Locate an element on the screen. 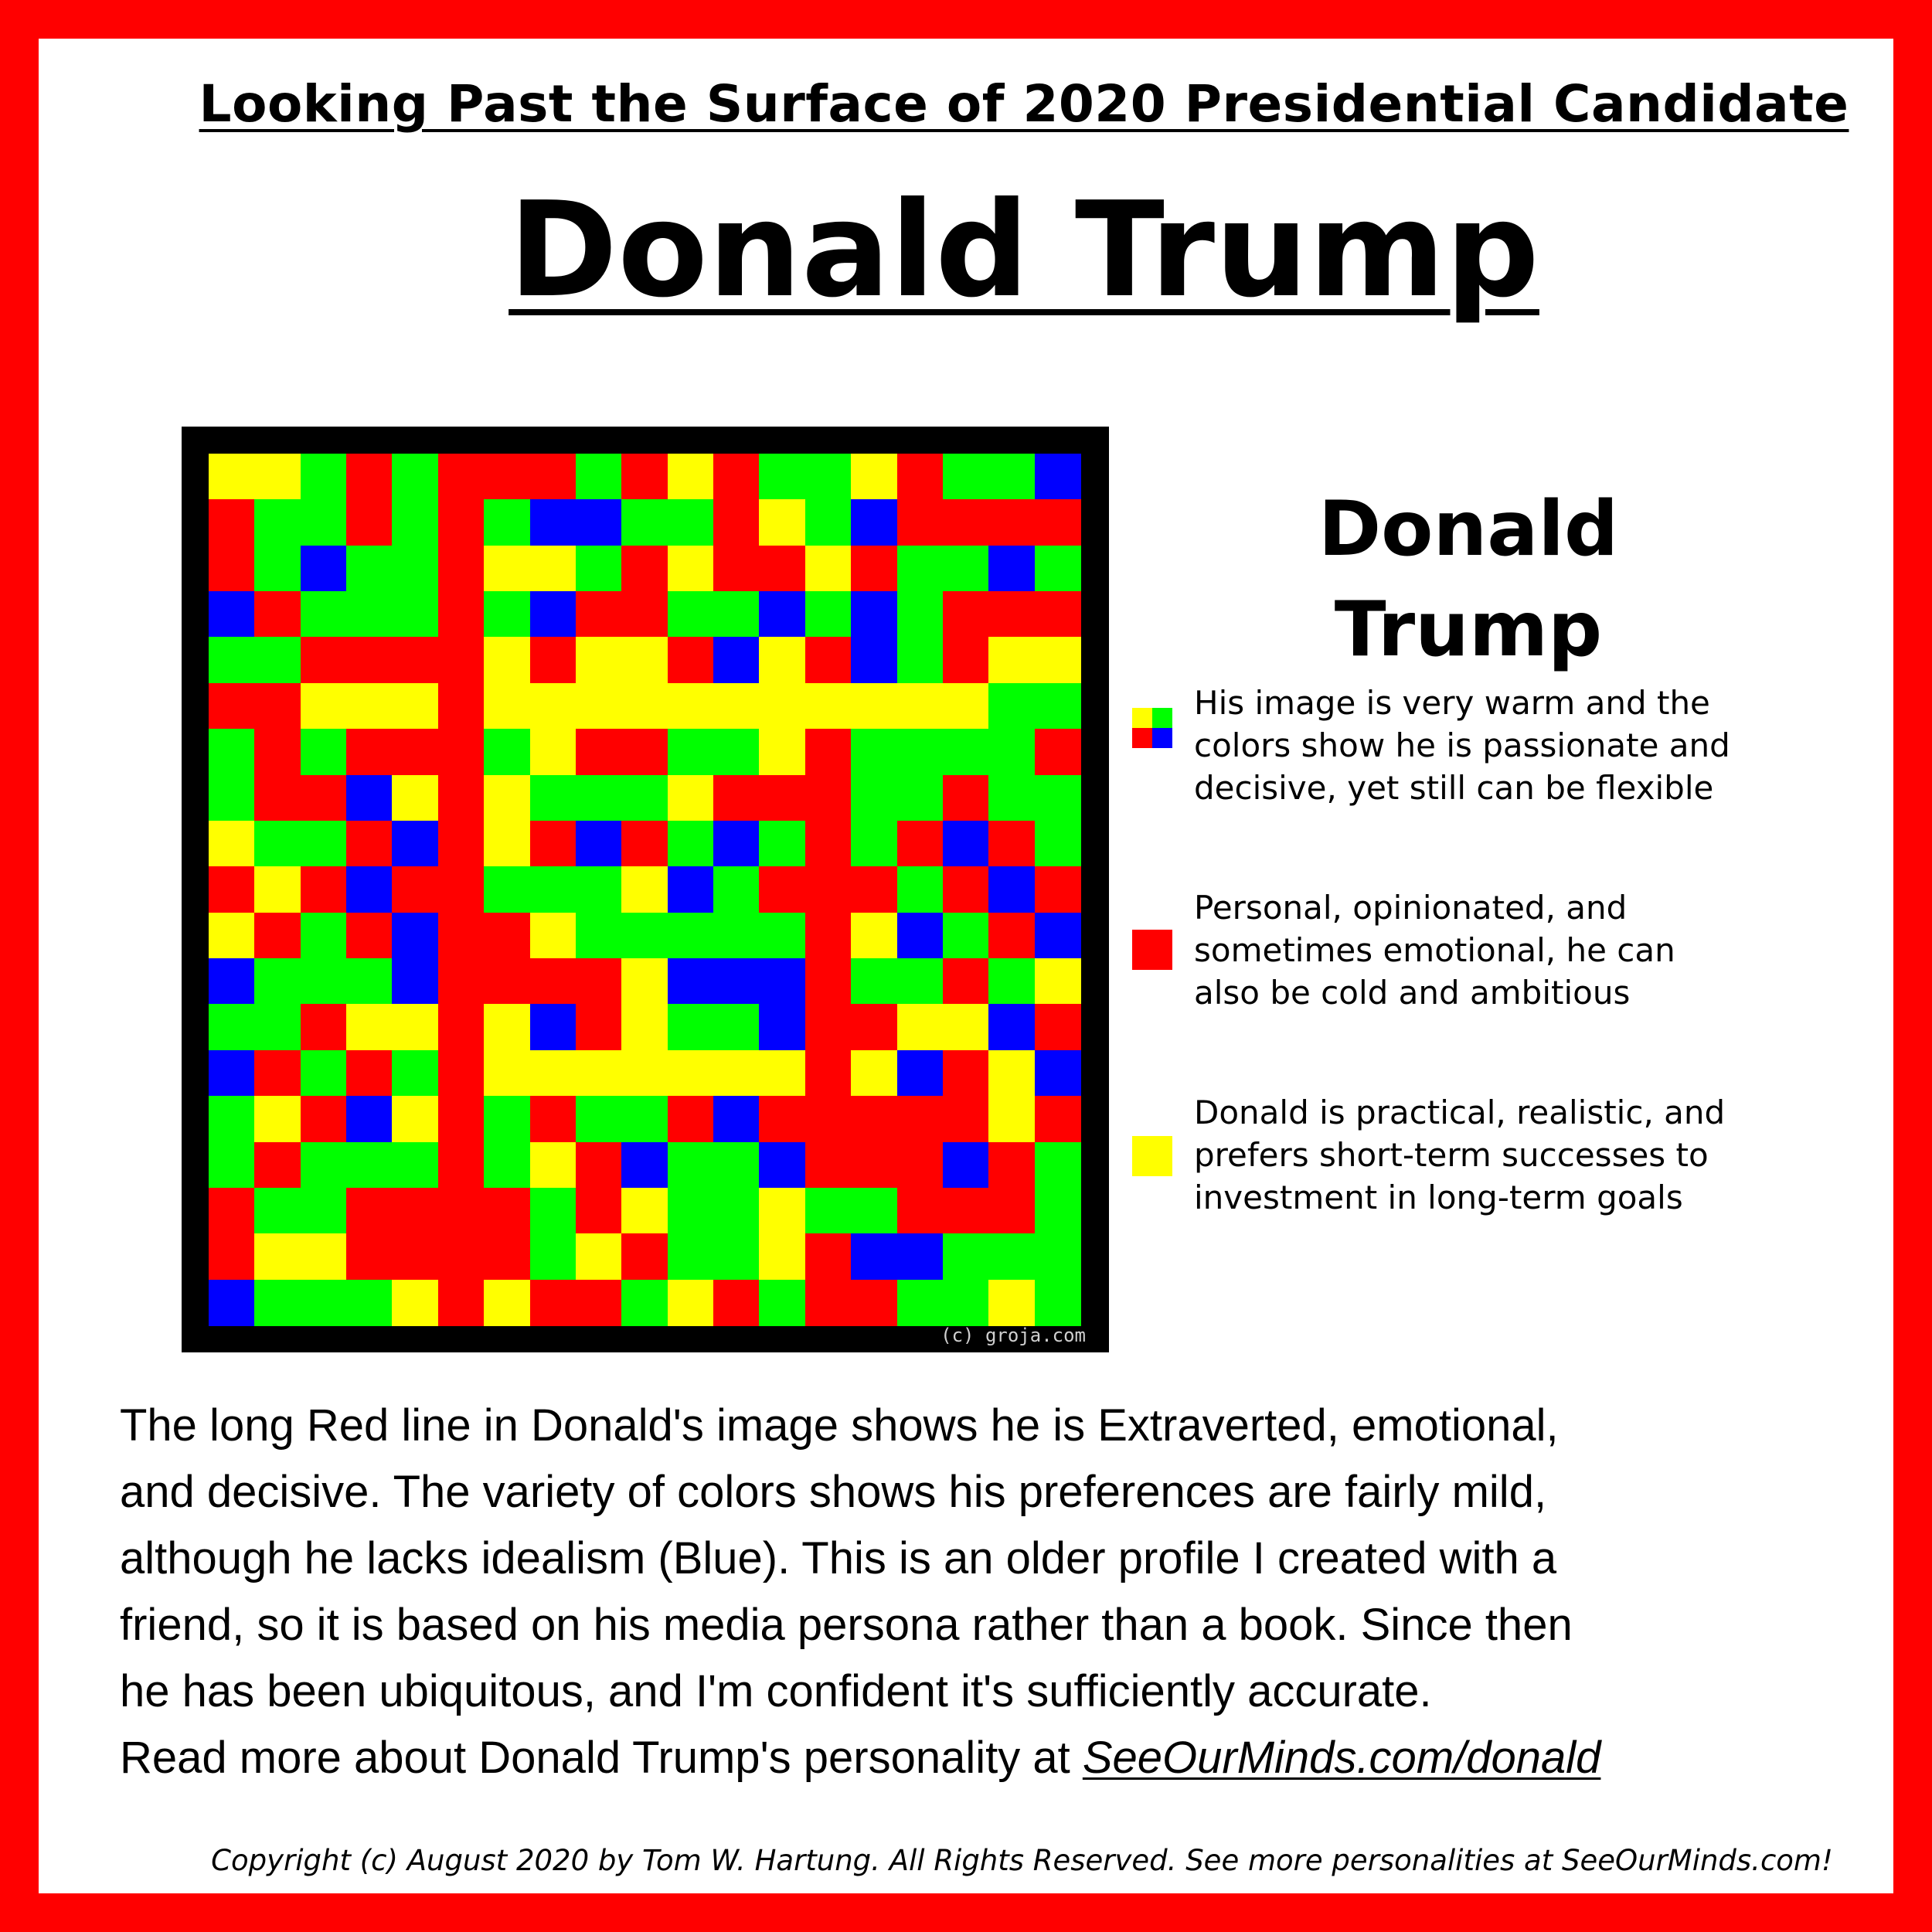 Image resolution: width=1932 pixels, height=1932 pixels. legend-line: also be cold and ambitious is located at coordinates (1412, 993).